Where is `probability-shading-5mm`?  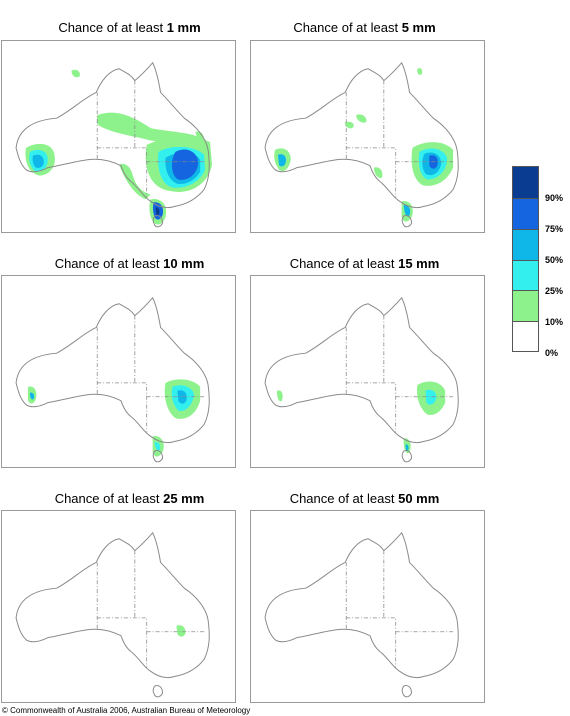
probability-shading-5mm is located at coordinates (364, 145).